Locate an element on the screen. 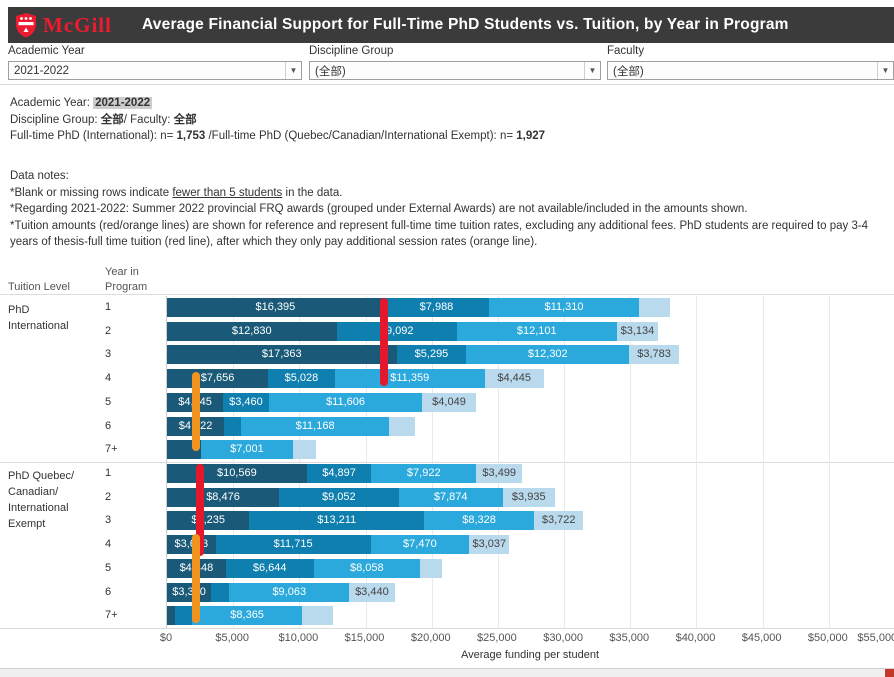 The height and width of the screenshot is (677, 894). bar-row: $12,830 $9,092 $12,101 $3,134 is located at coordinates (530, 331).